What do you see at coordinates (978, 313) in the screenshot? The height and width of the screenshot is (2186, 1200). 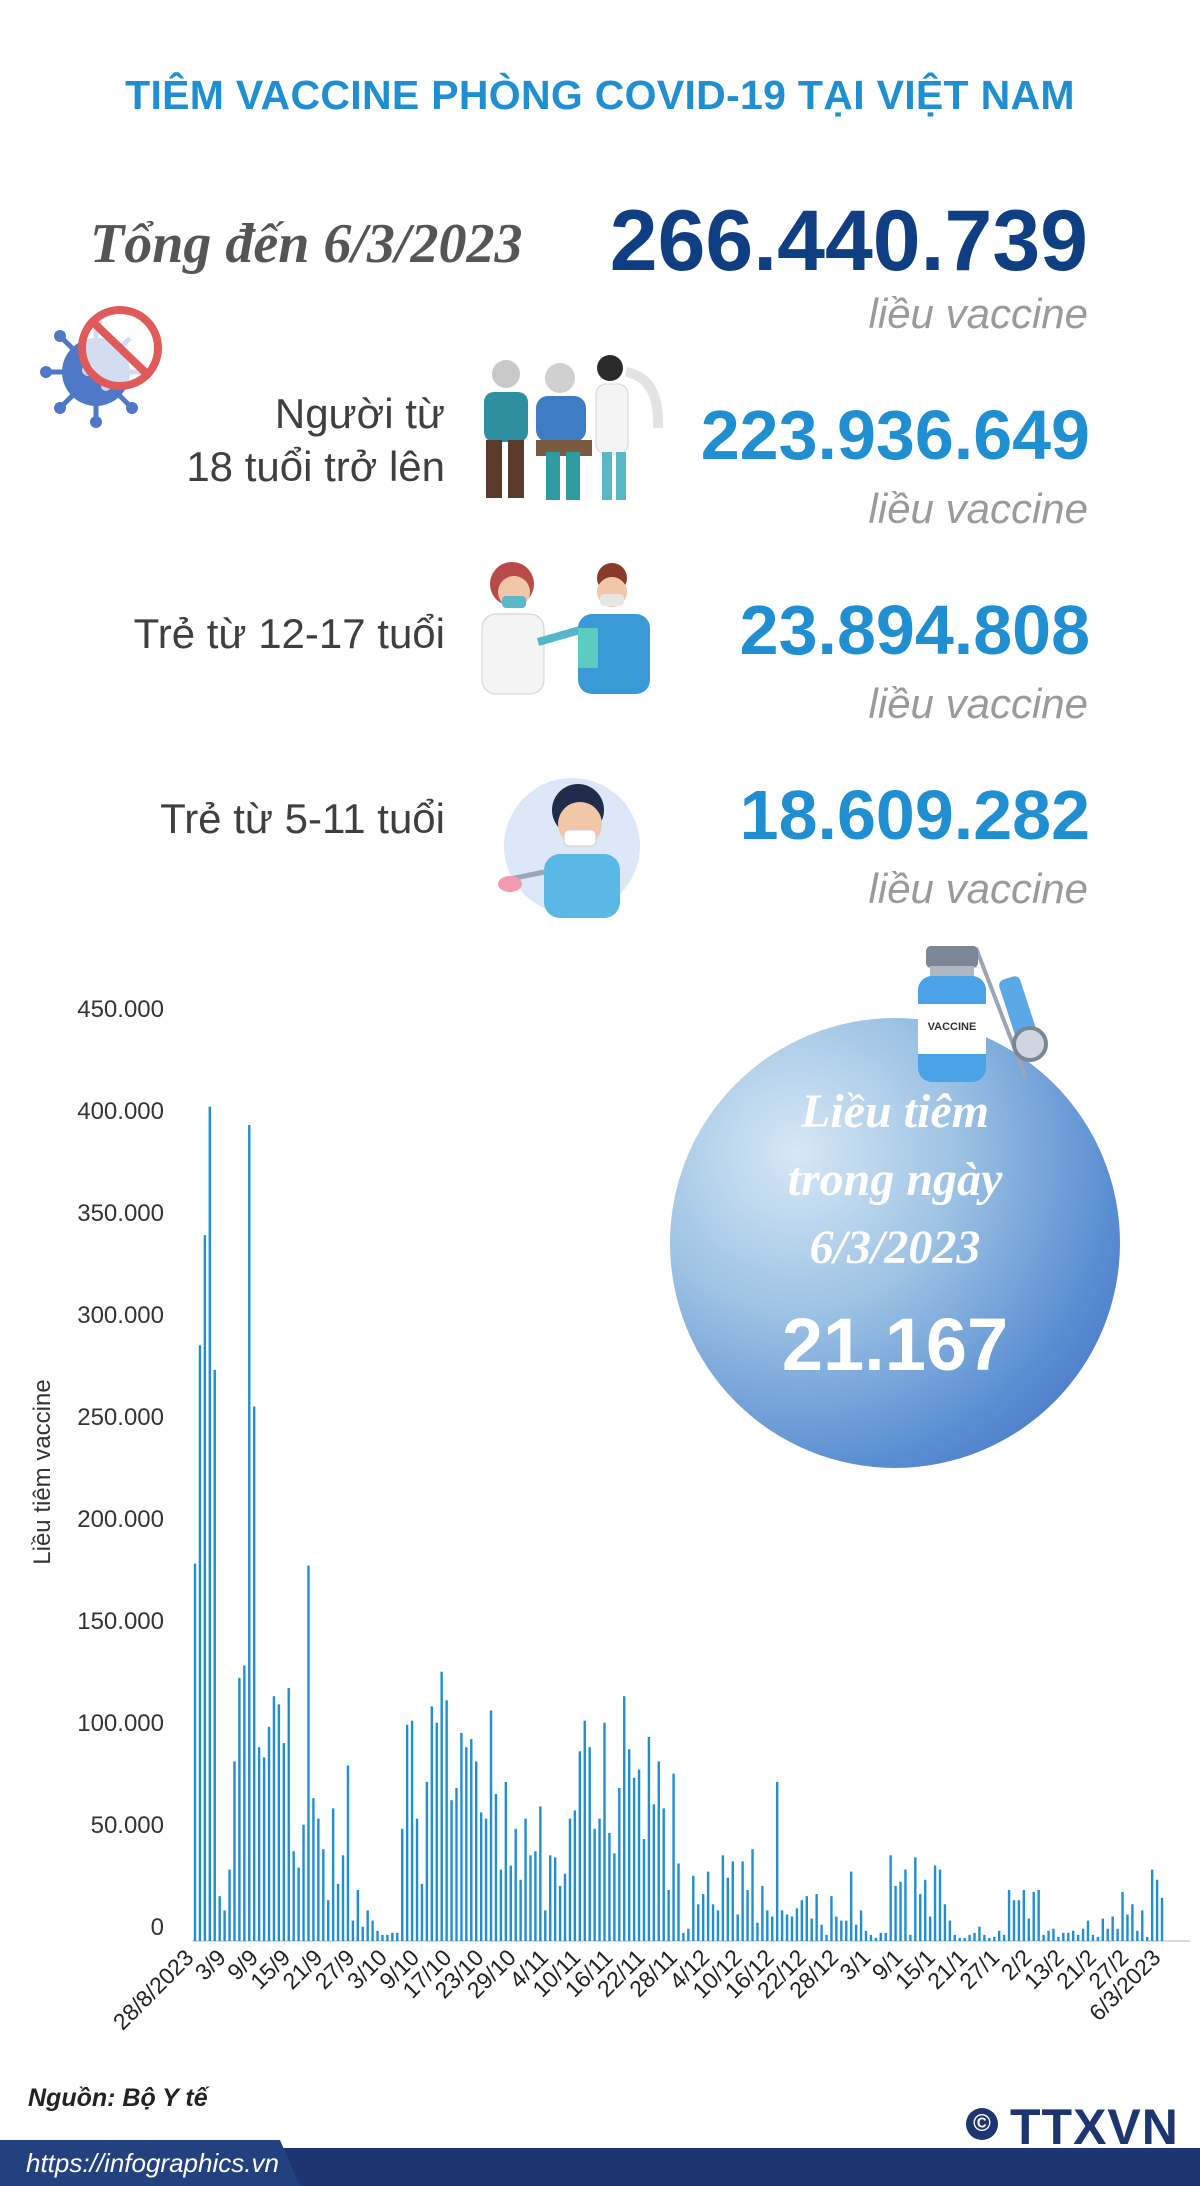 I see `total-unit: liều vaccine` at bounding box center [978, 313].